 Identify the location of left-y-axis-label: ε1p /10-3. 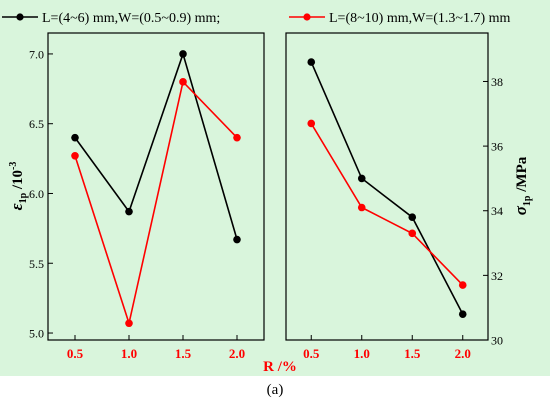
(18, 186).